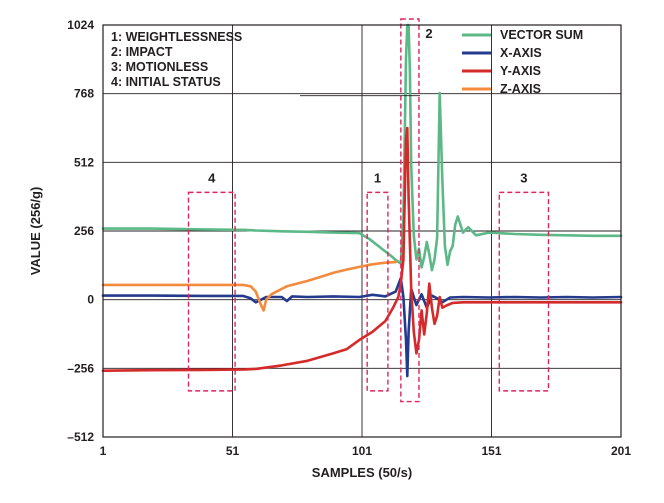 The width and height of the screenshot is (664, 503). I want to click on y-tick-label: 512, so click(84, 162).